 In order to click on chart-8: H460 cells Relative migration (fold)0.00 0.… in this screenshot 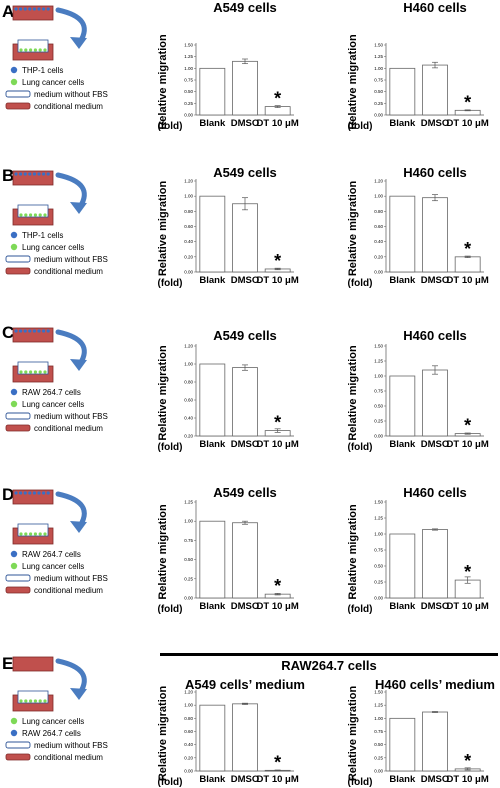, I will do `click(418, 550)`.